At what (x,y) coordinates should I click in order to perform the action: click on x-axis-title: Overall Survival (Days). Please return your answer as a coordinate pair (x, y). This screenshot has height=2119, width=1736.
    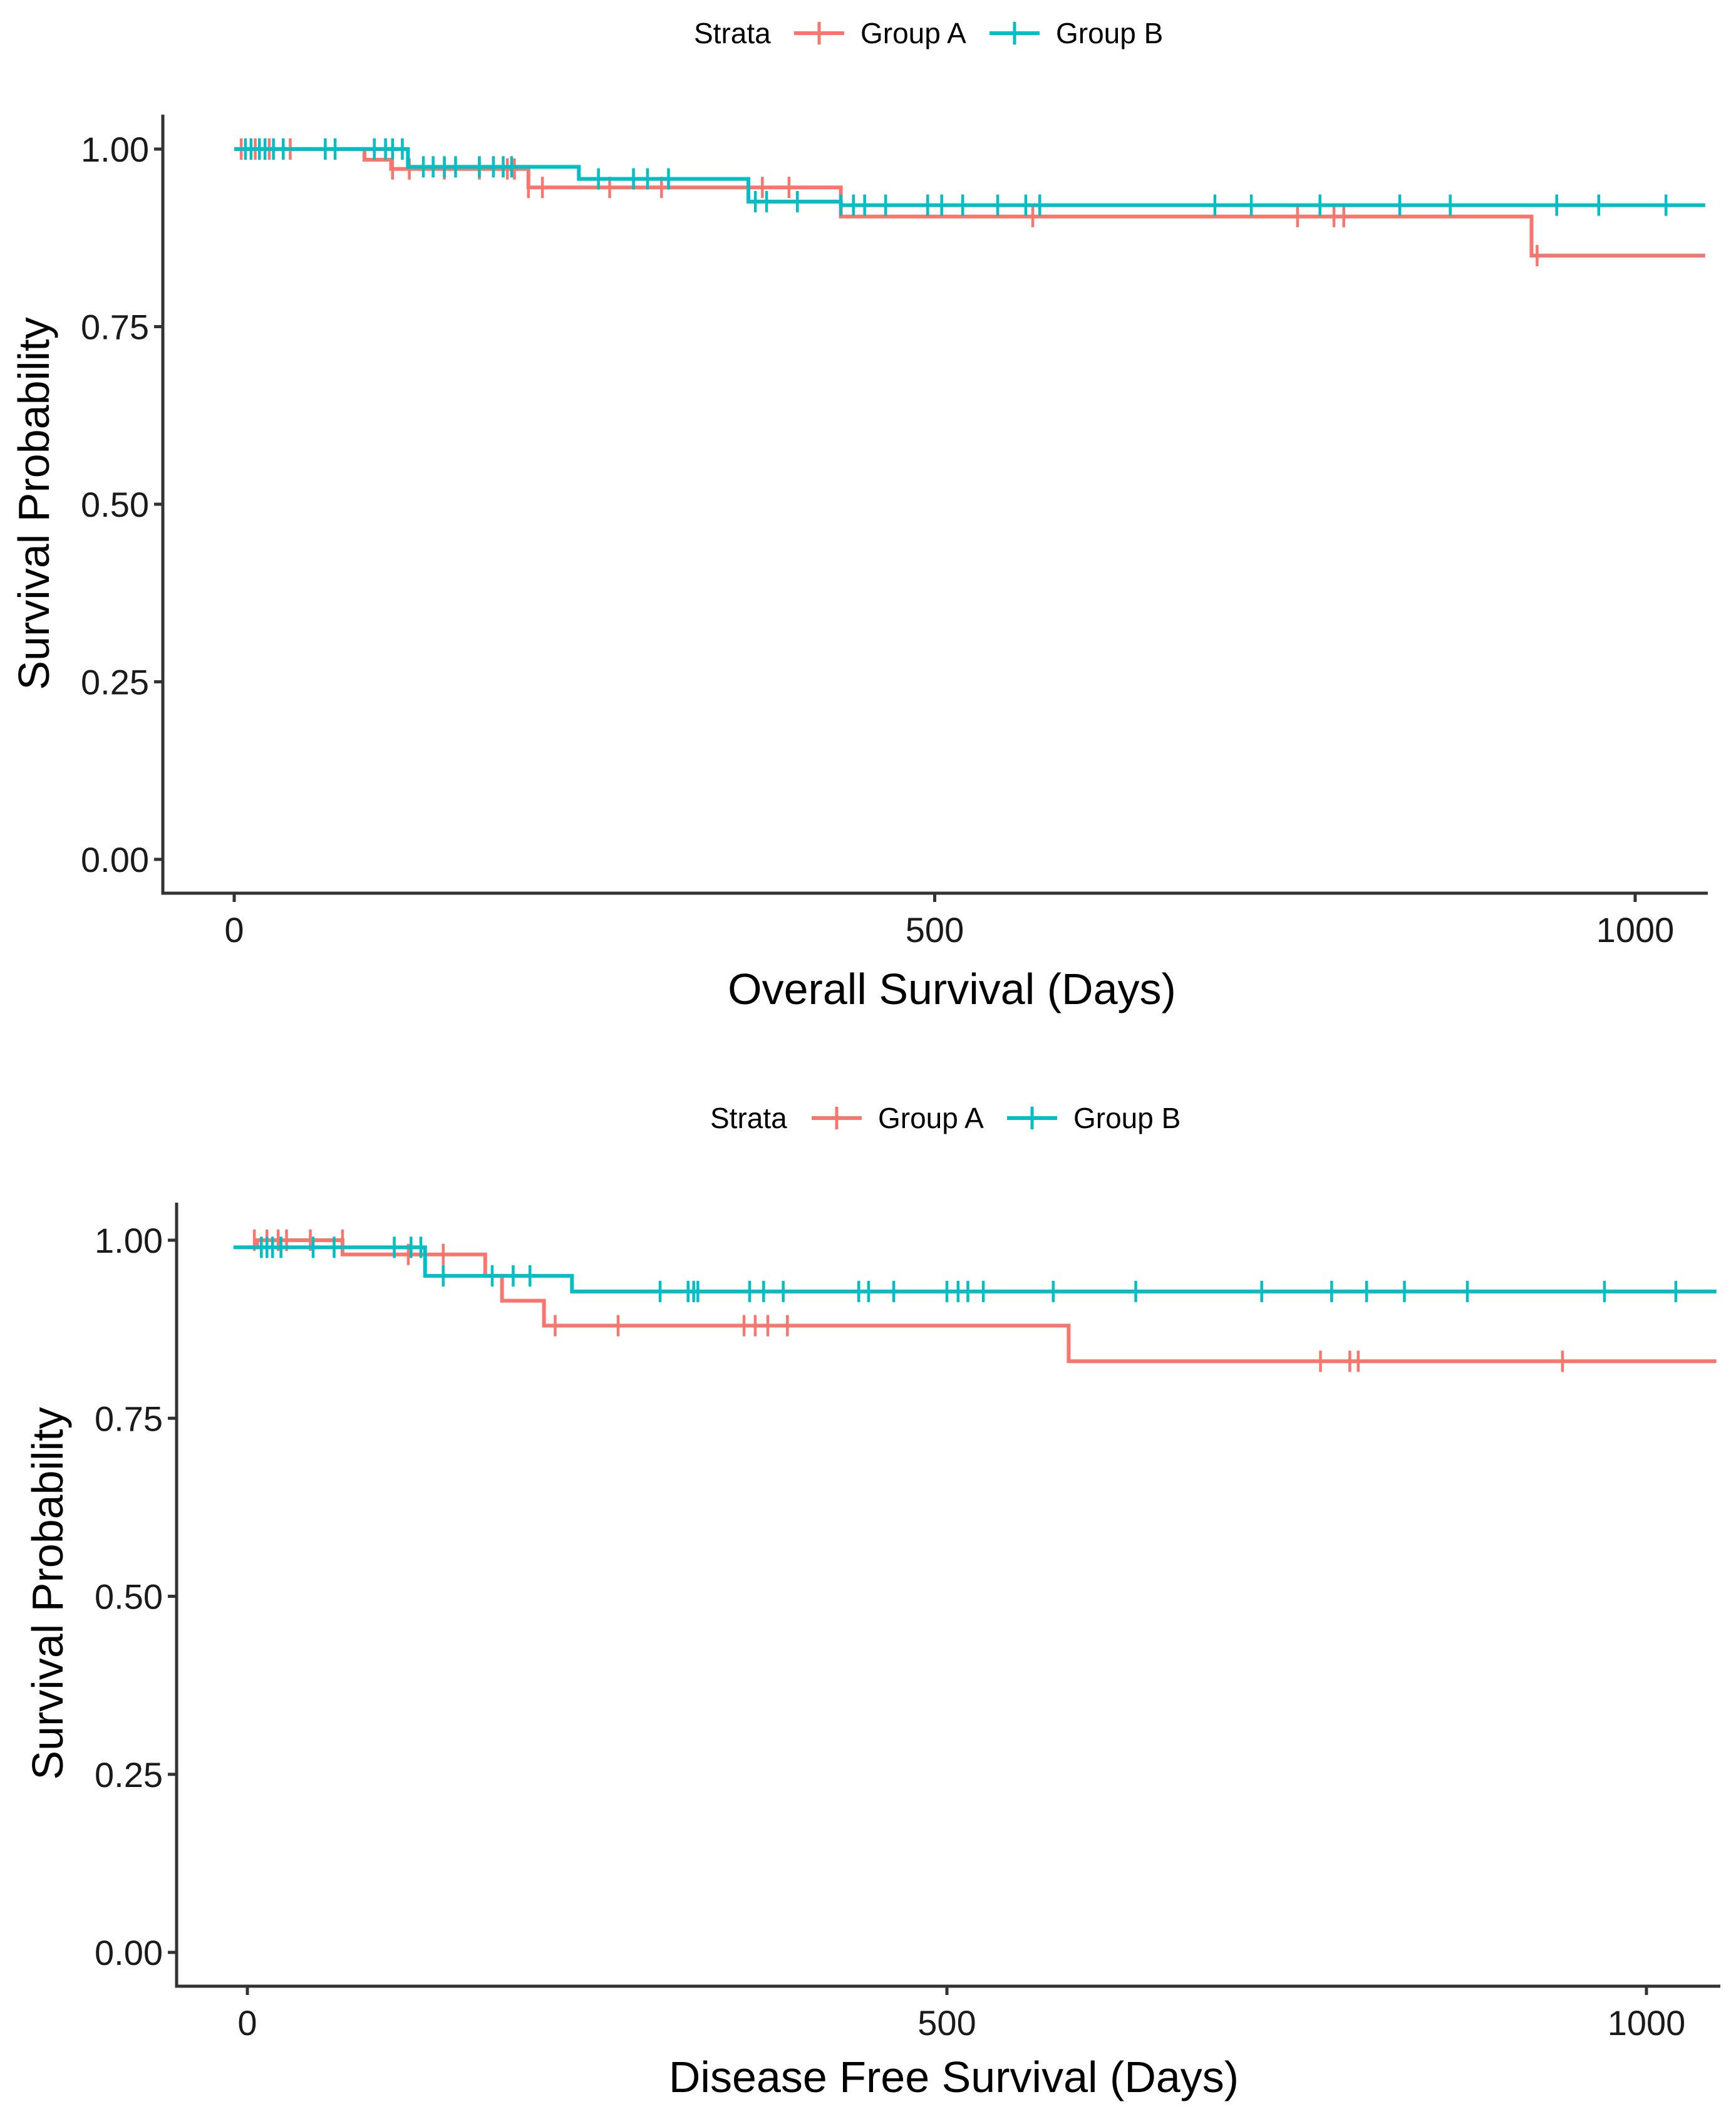
    Looking at the image, I should click on (952, 989).